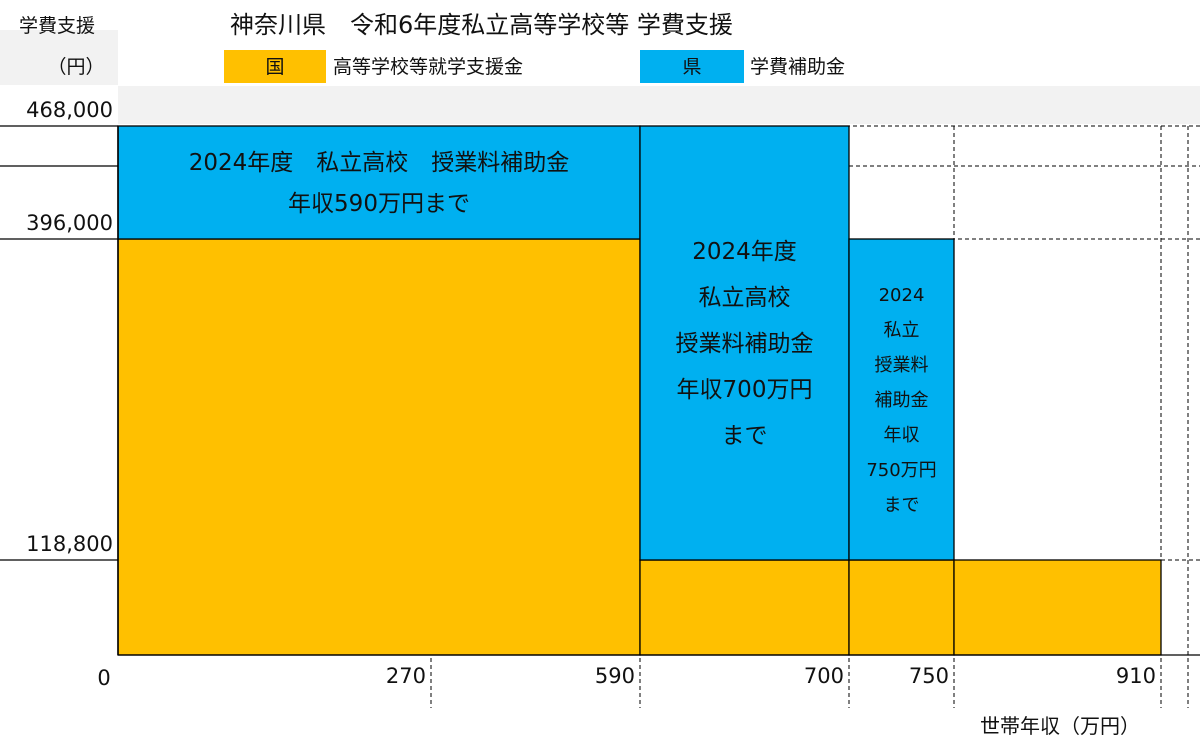 The width and height of the screenshot is (1200, 744). What do you see at coordinates (929, 676) in the screenshot?
I see `x-tick-label-750: 750` at bounding box center [929, 676].